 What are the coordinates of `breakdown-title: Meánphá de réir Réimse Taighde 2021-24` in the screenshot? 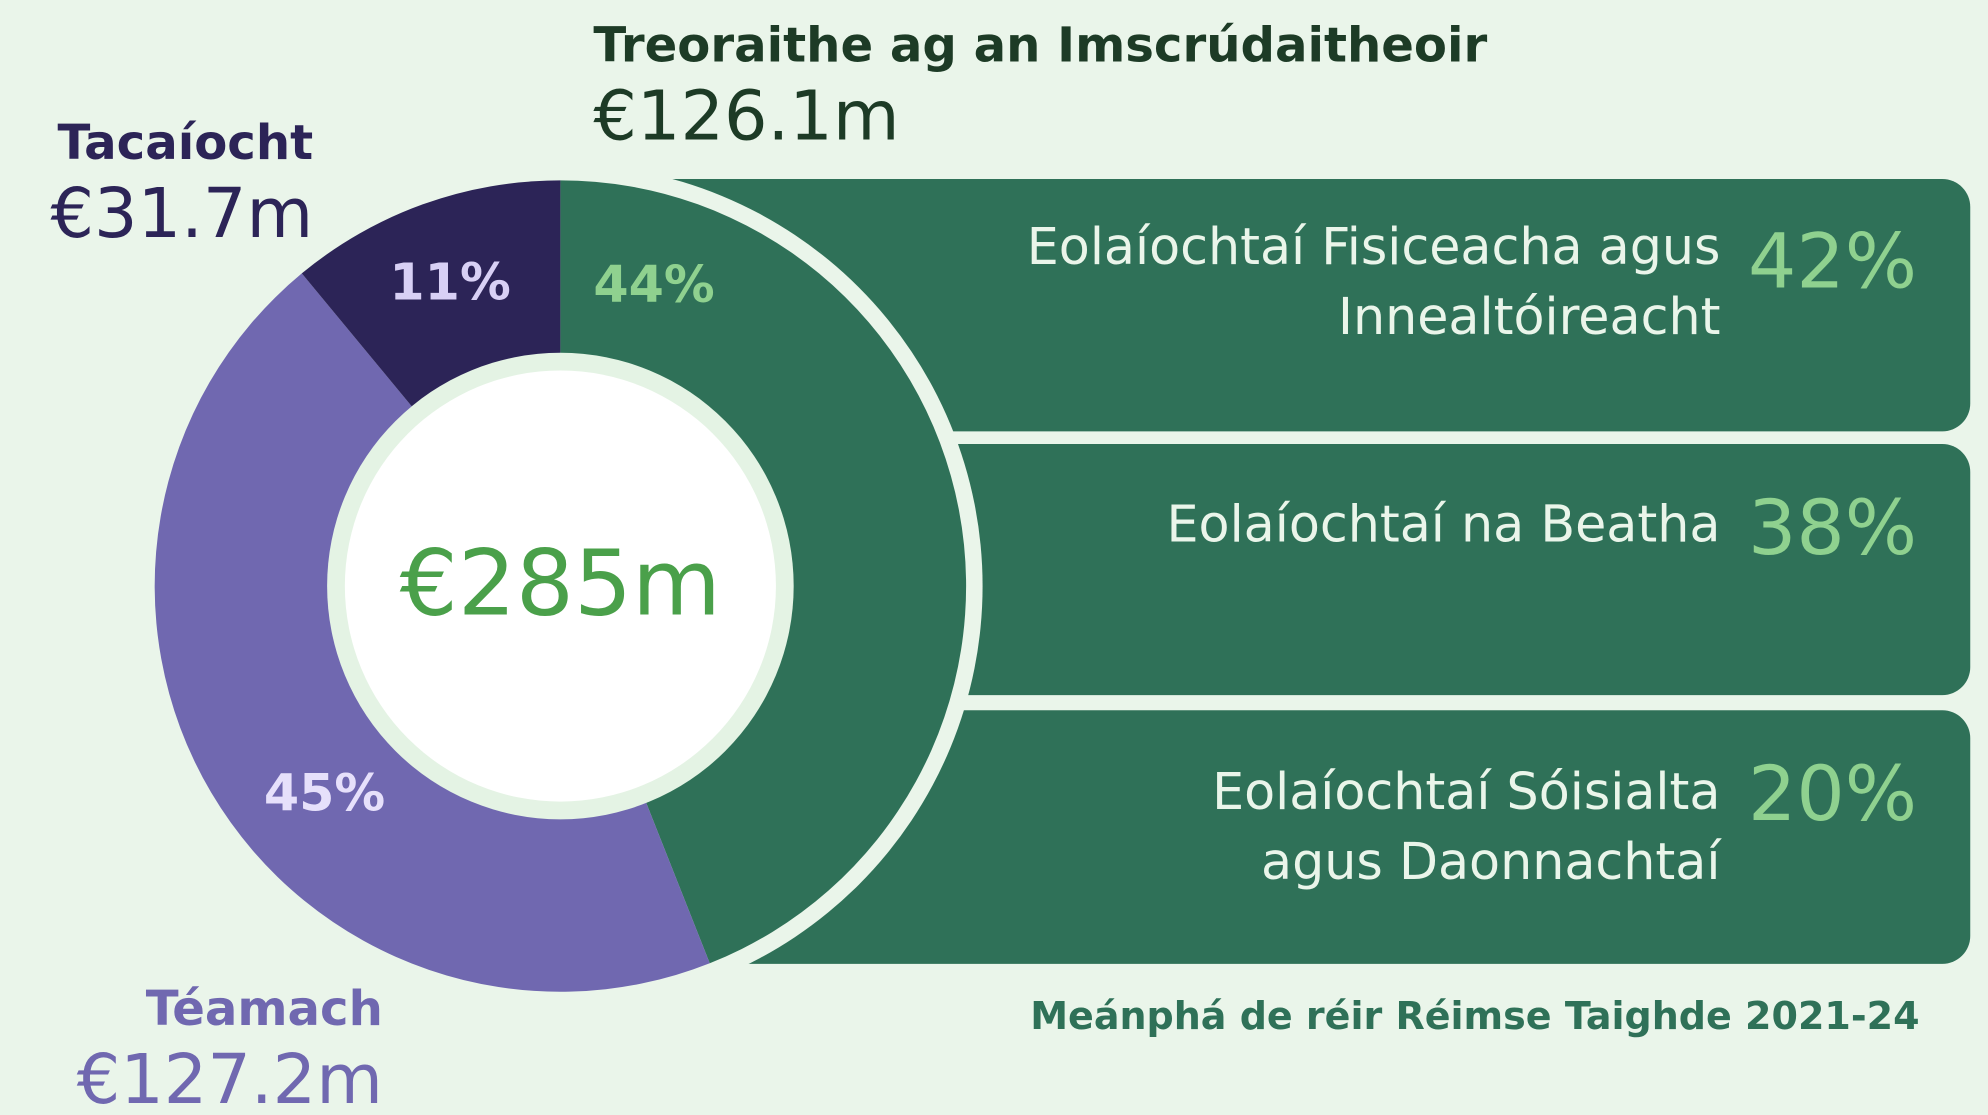 It's located at (1474, 1016).